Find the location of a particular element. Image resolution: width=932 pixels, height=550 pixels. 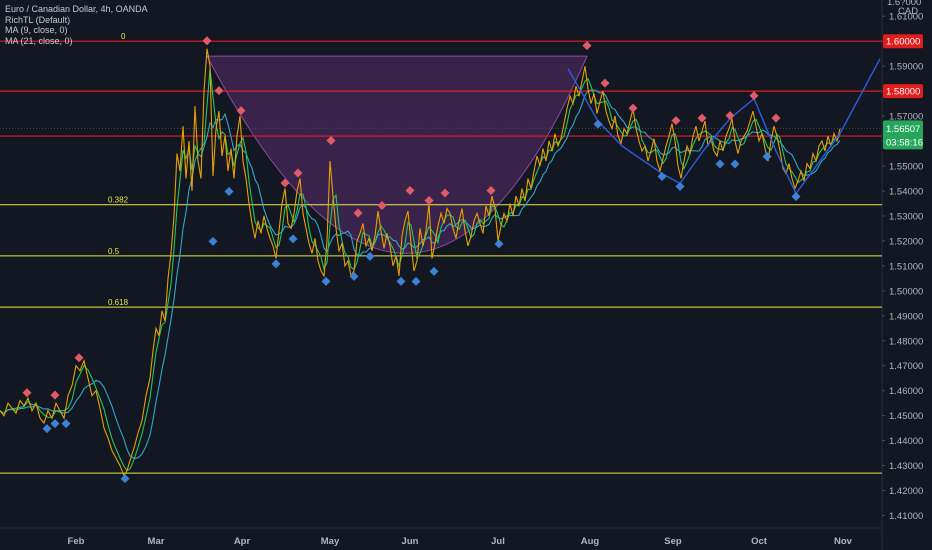

time-axis-tick-label: Jun is located at coordinates (410, 541).